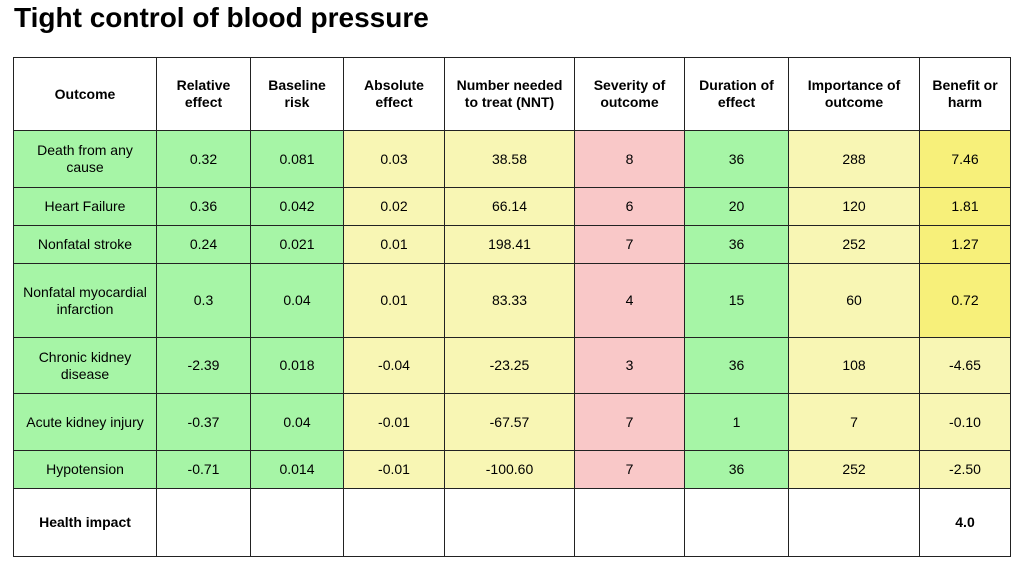  What do you see at coordinates (203, 469) in the screenshot?
I see `cell-relative: -0.71` at bounding box center [203, 469].